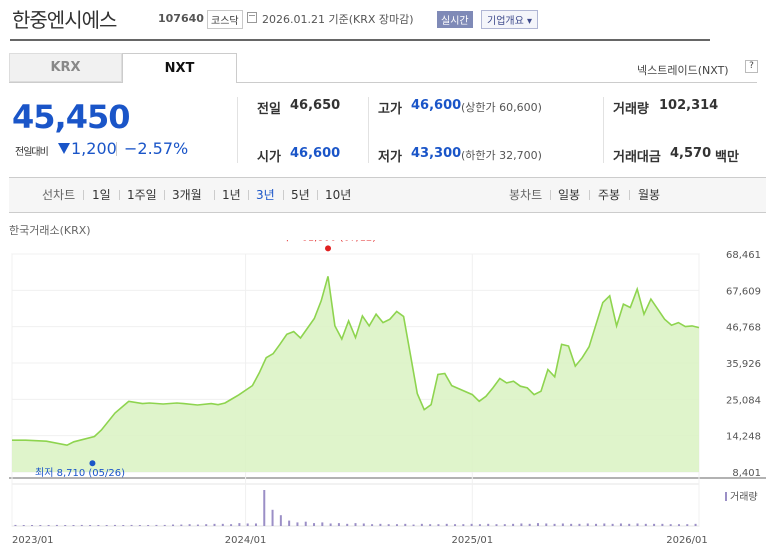 This screenshot has height=554, width=767. Describe the element at coordinates (436, 105) in the screenshot. I see `high-value: 46,600` at that location.